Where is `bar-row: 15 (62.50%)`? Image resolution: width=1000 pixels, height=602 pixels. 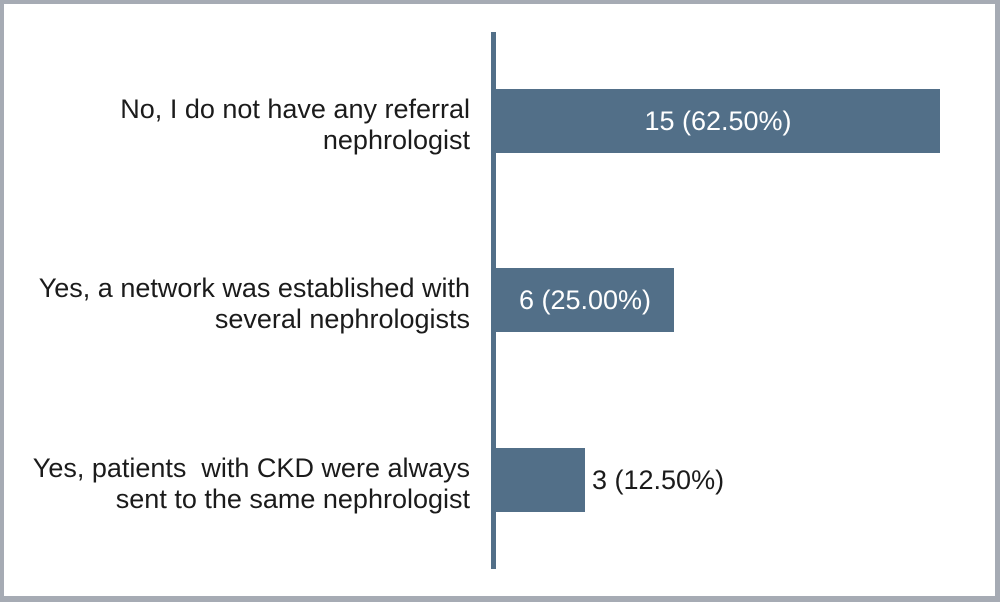 bar-row: 15 (62.50%) is located at coordinates (745, 121).